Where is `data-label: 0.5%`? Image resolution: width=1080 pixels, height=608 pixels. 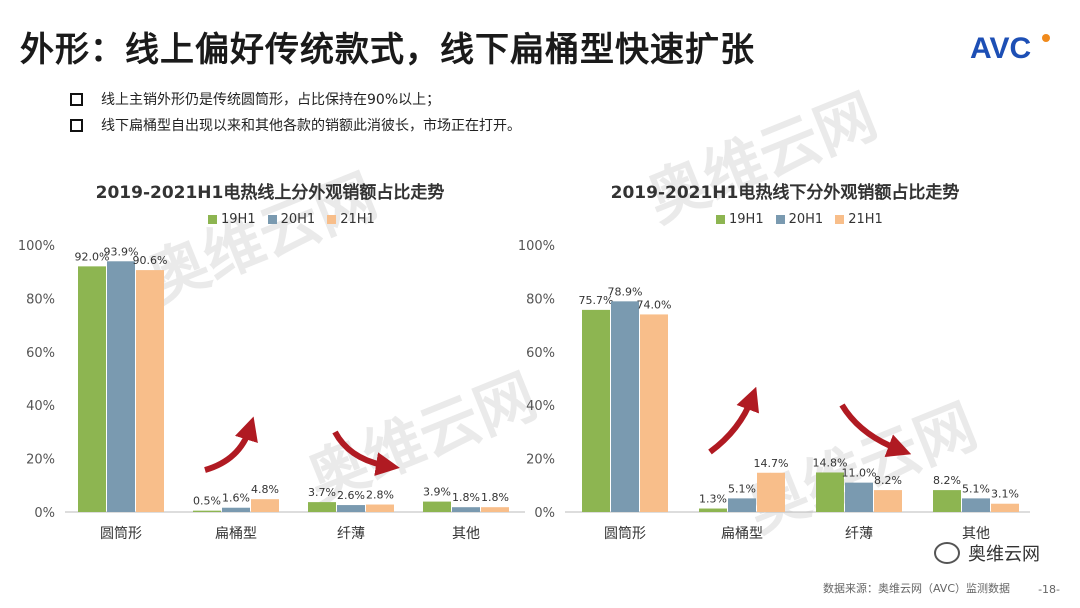
data-label: 0.5% is located at coordinates (207, 501).